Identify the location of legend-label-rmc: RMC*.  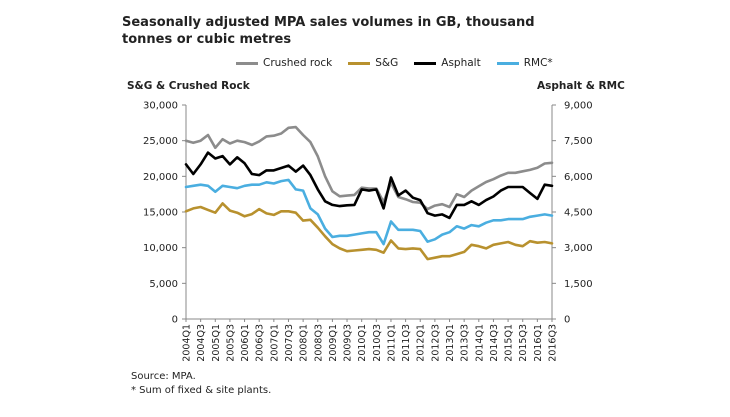
(538, 63).